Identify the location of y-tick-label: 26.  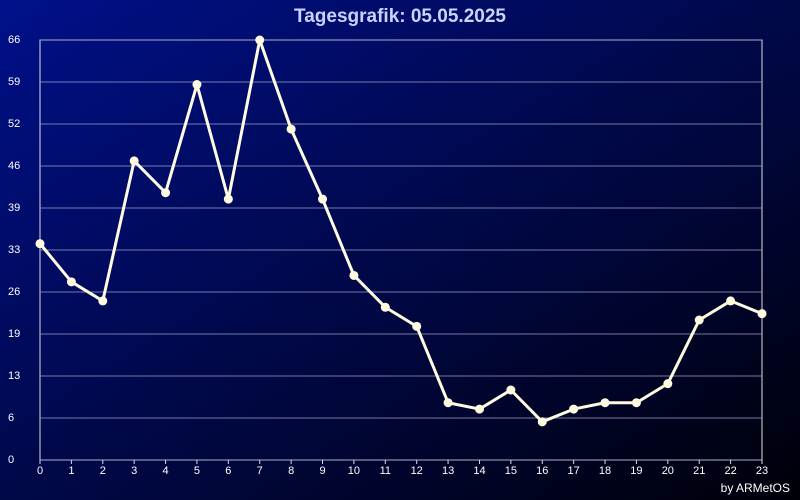
(14, 292).